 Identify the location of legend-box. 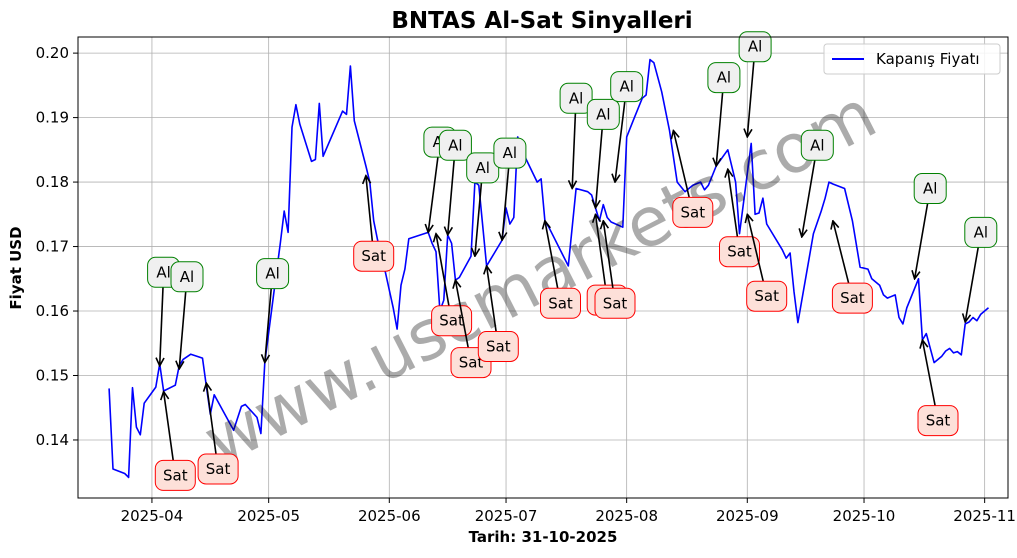
(912, 59).